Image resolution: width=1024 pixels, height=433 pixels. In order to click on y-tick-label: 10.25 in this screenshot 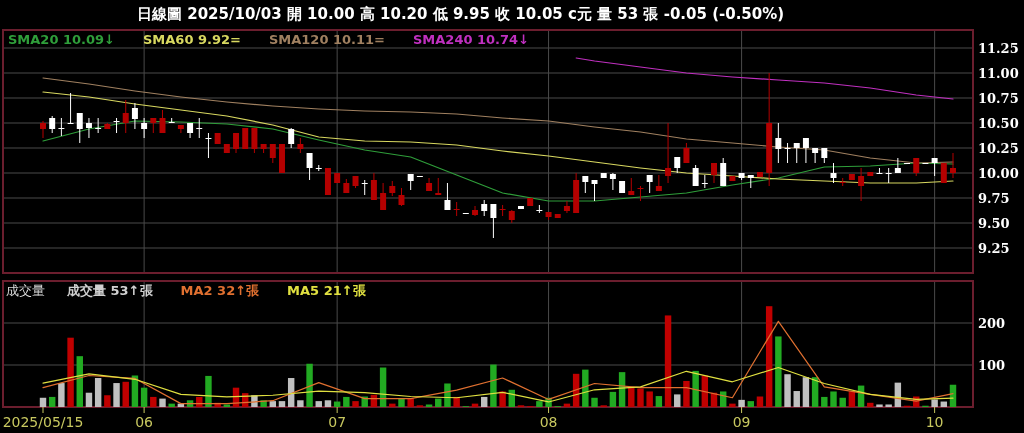, I will do `click(998, 148)`.